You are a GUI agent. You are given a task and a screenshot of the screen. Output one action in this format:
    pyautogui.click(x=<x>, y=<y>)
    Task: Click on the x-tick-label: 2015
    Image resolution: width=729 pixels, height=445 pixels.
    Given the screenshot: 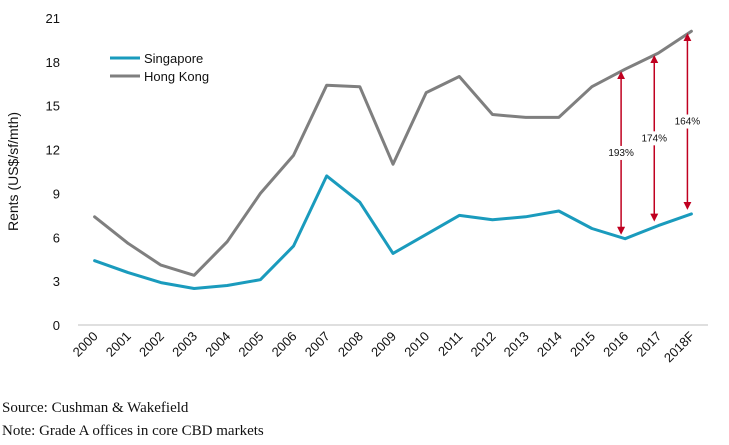 What is the action you would take?
    pyautogui.click(x=582, y=344)
    